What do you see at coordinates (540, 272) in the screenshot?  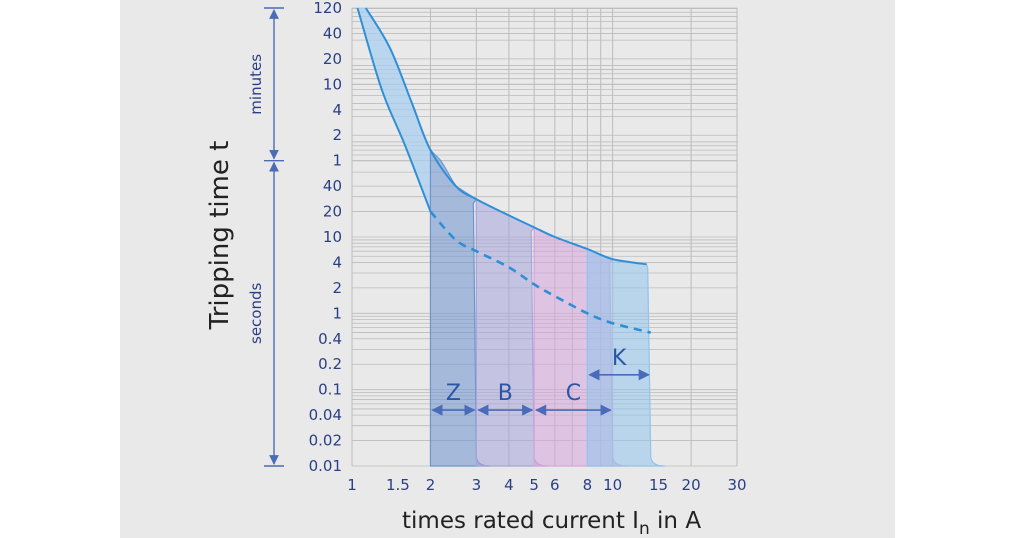 I see `lower-limit-curve-dashed` at bounding box center [540, 272].